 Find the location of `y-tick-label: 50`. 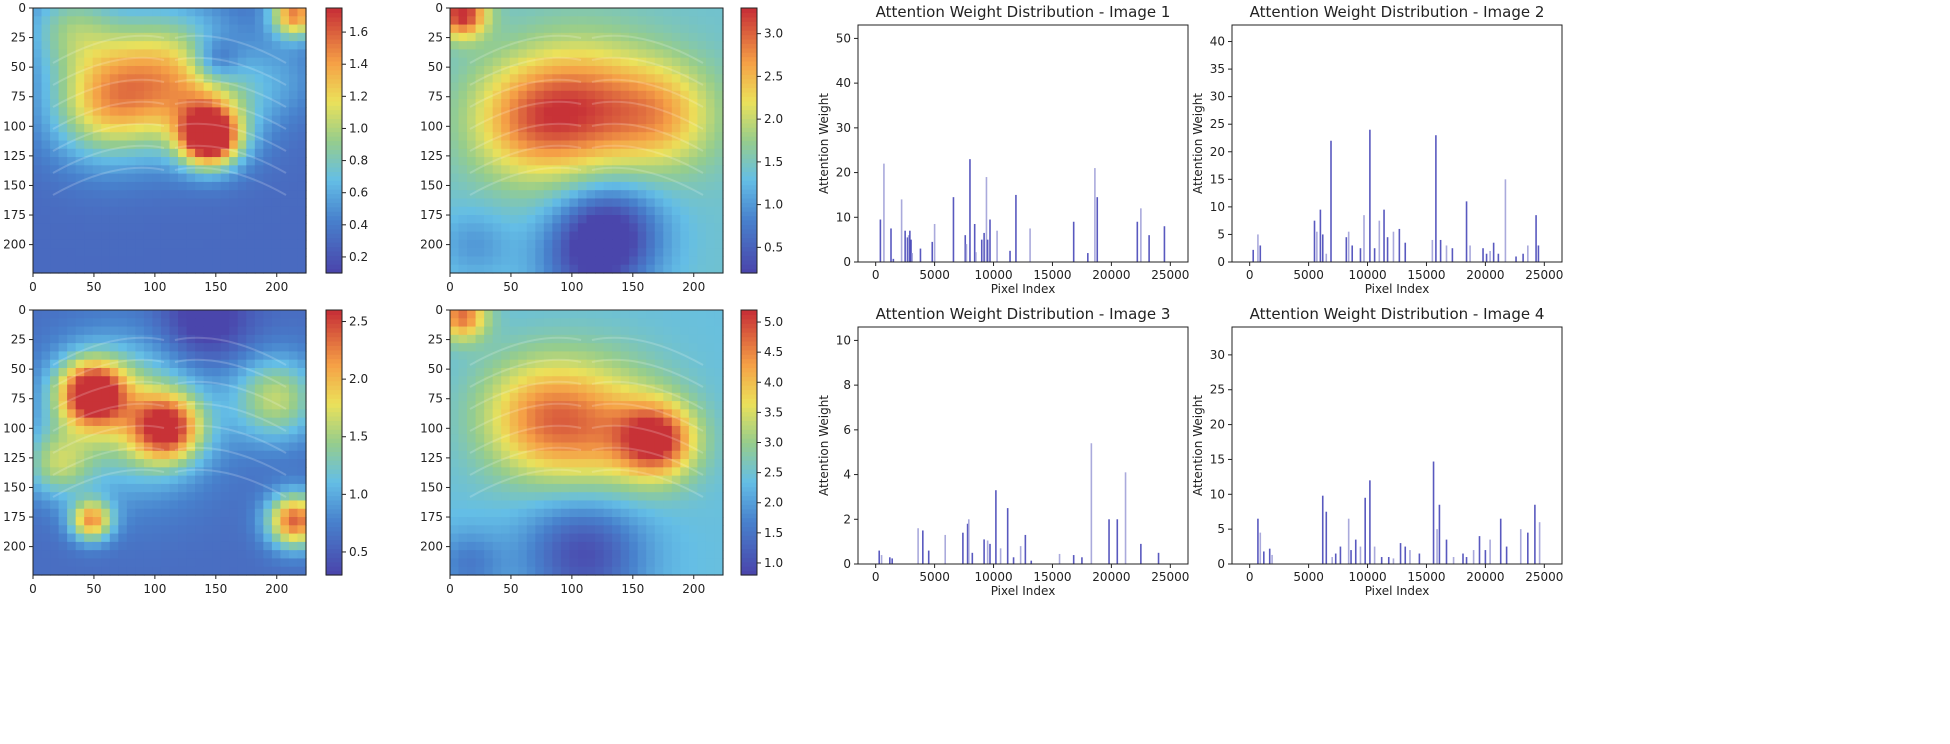

y-tick-label: 50 is located at coordinates (18, 369).